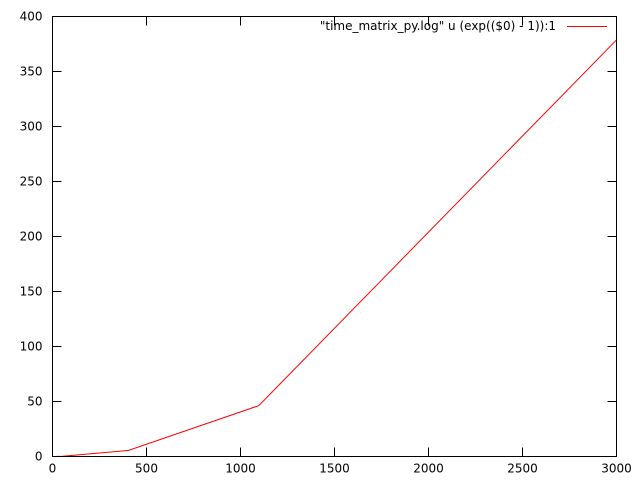 The width and height of the screenshot is (640, 480). I want to click on x-tick-label: 500, so click(146, 469).